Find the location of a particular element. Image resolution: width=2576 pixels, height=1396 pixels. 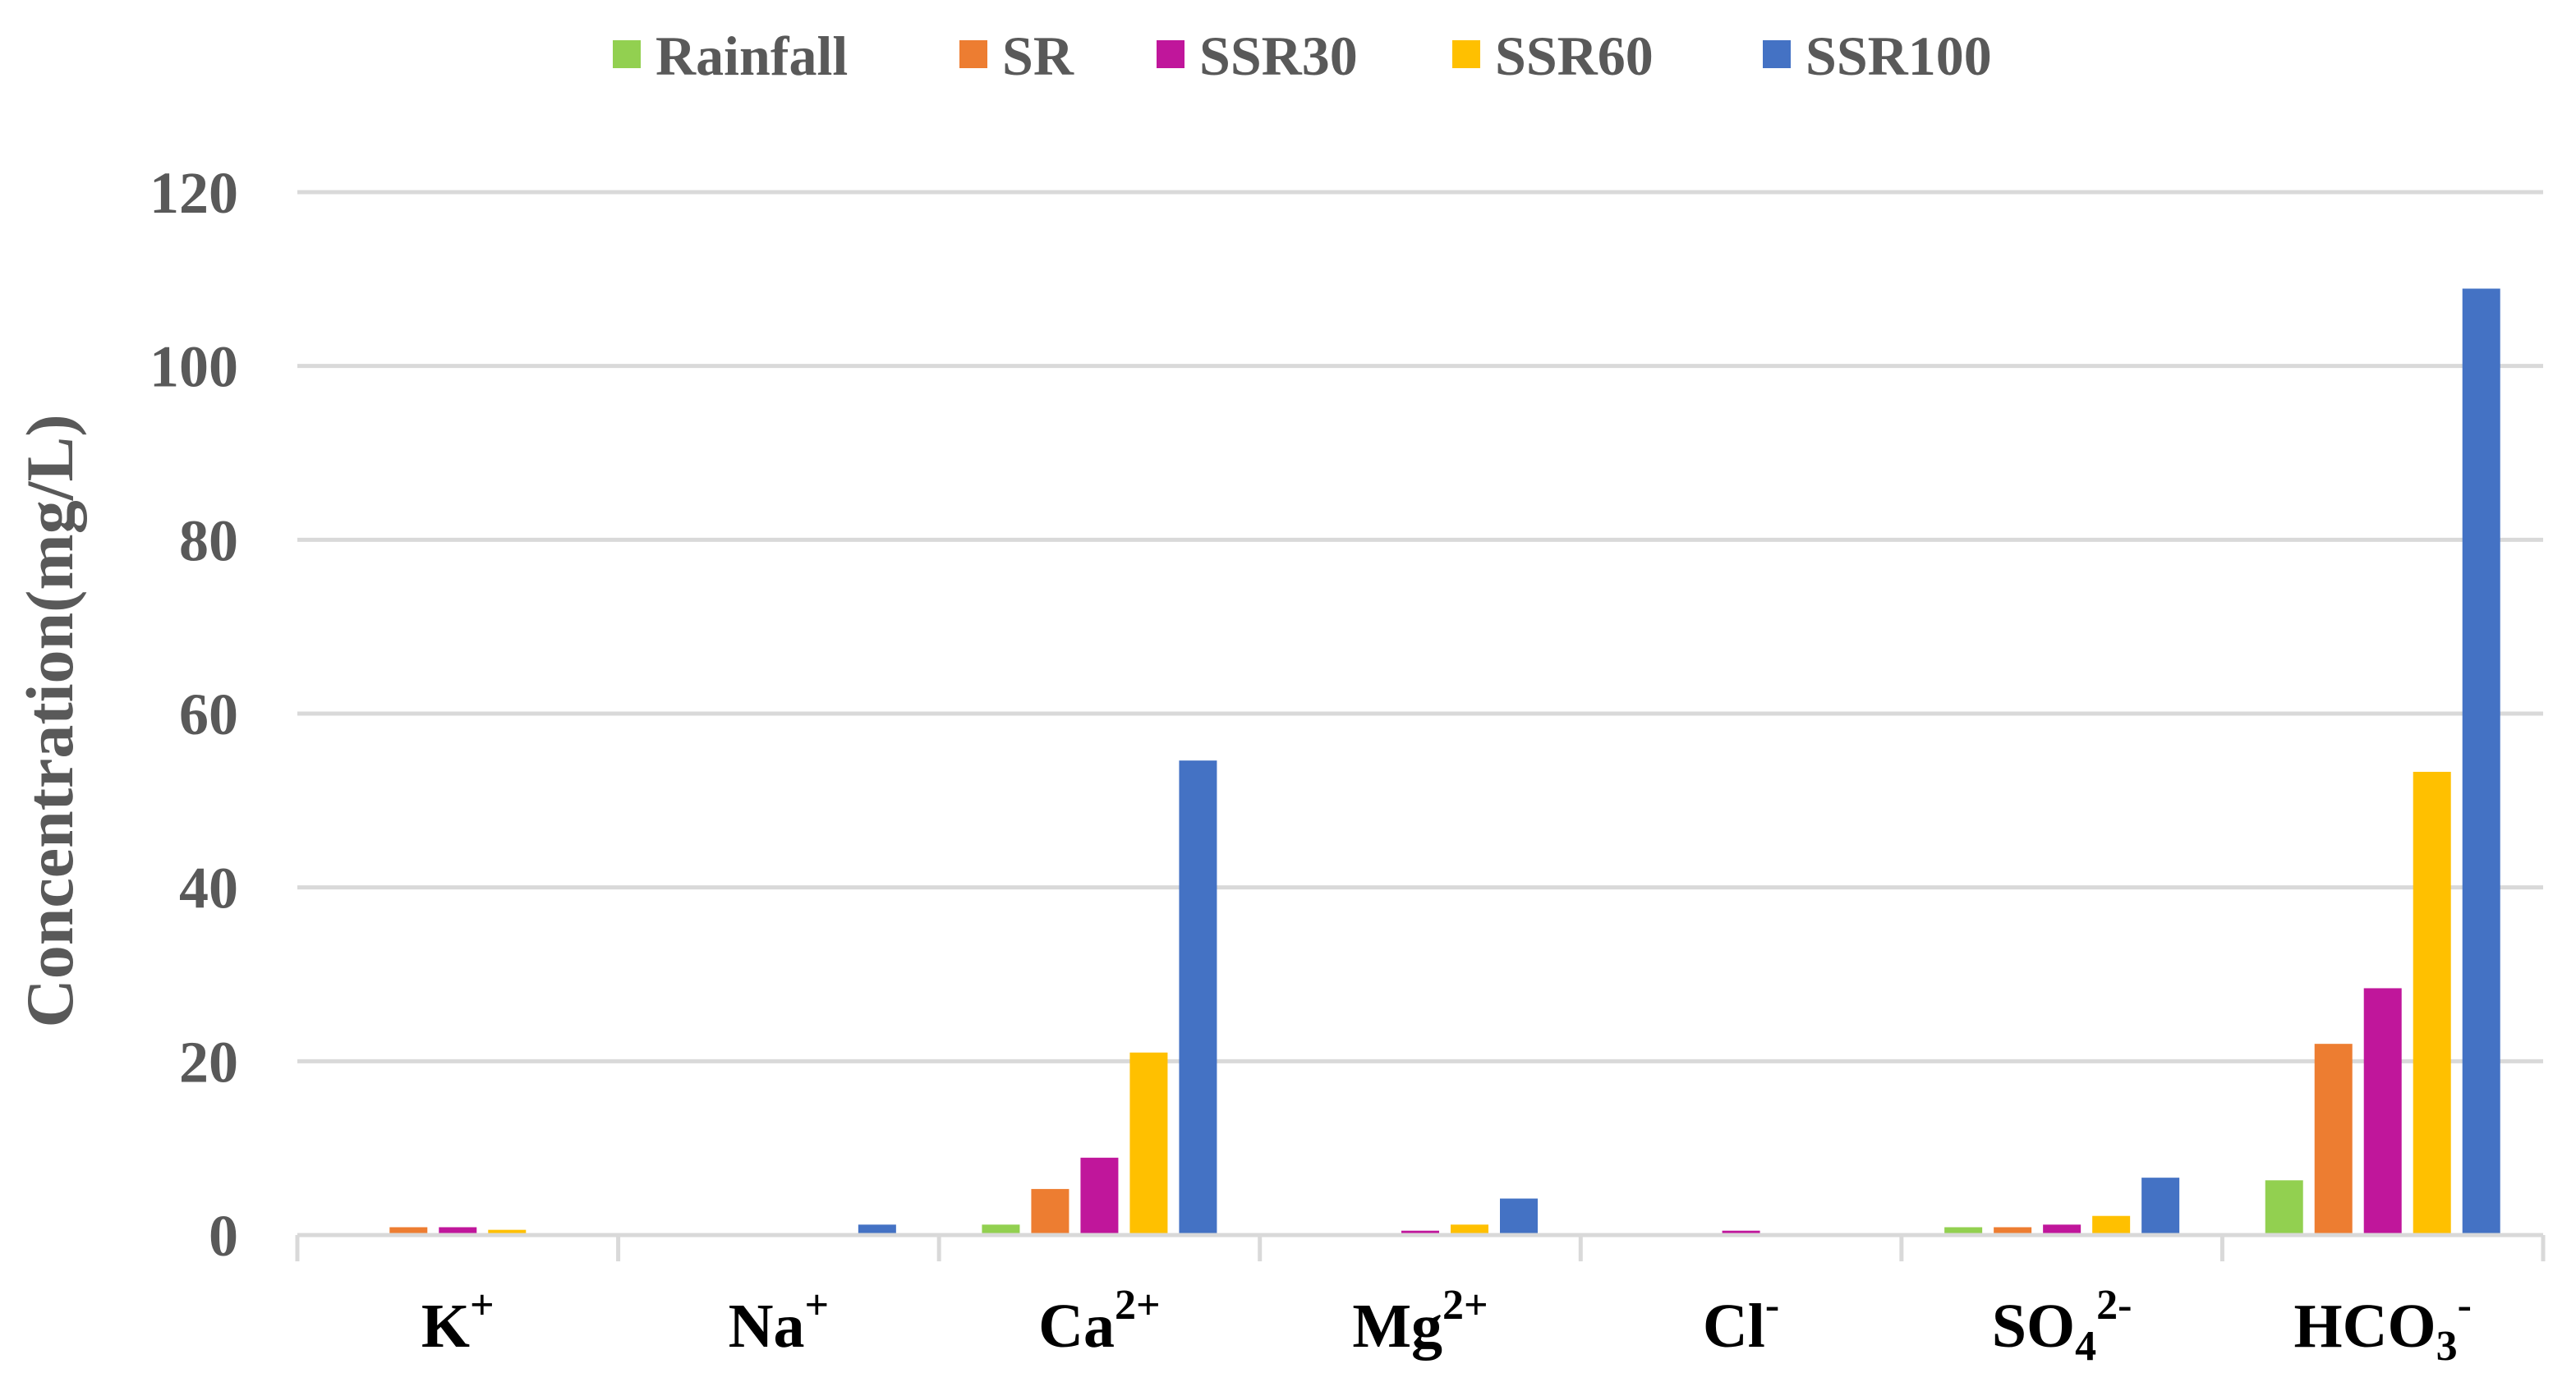

x-tick-label-subscript: 3 is located at coordinates (2447, 1346).